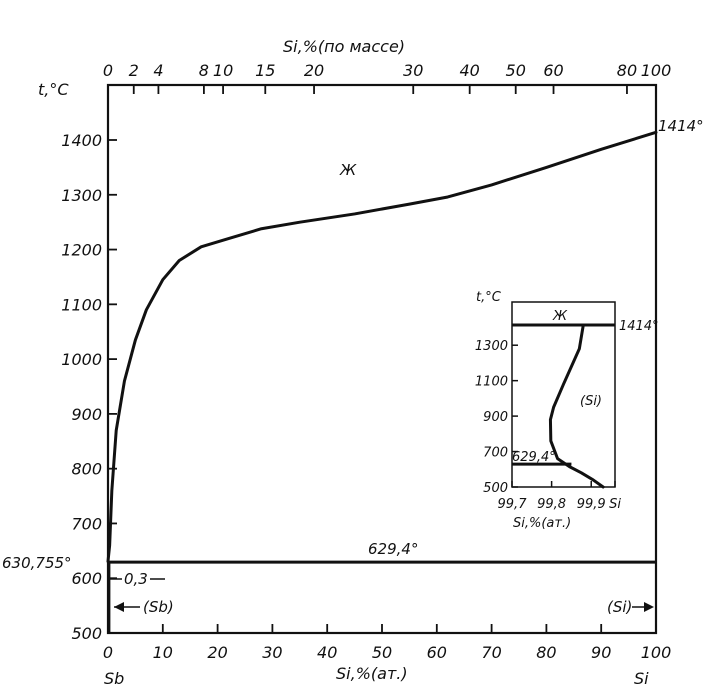  What do you see at coordinates (551, 504) in the screenshot?
I see `inset-x-tick-label: 99,8` at bounding box center [551, 504].